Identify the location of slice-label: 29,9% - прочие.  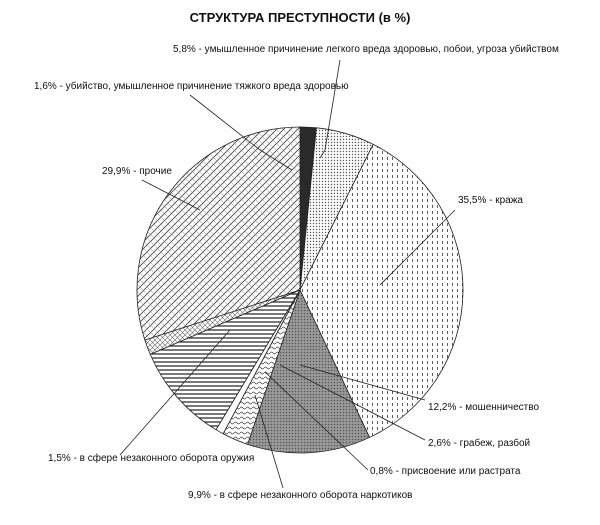
(137, 171).